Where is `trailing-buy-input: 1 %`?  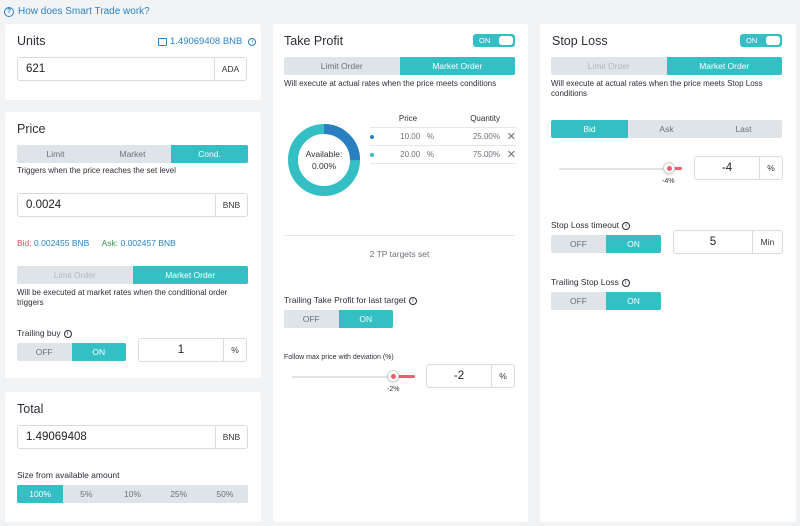
trailing-buy-input: 1 % is located at coordinates (192, 350).